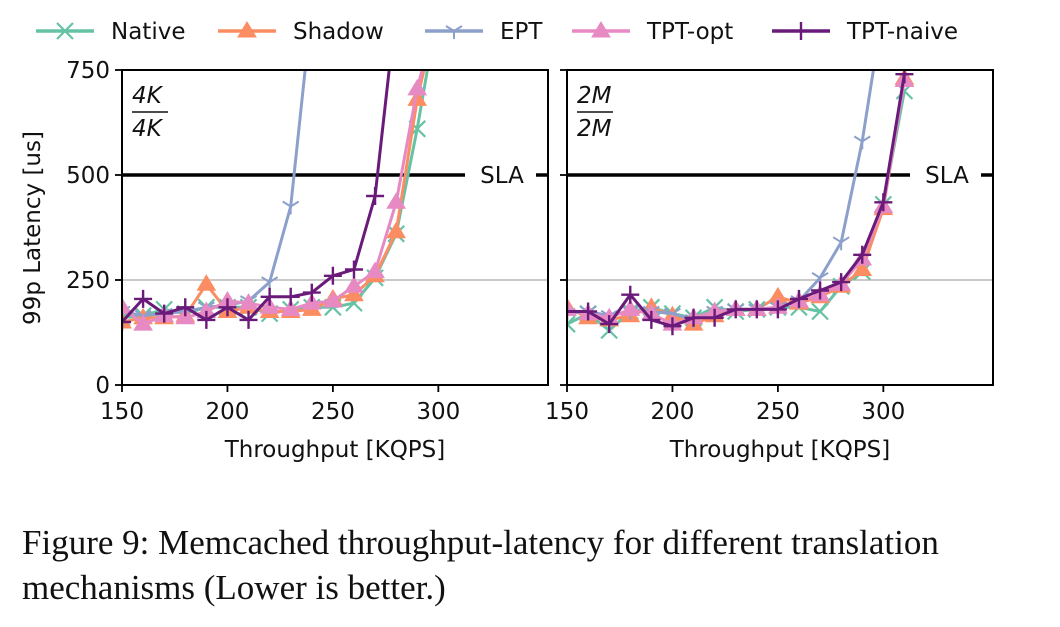  I want to click on legend-item-tpt-naive: TPT-naive, so click(865, 32).